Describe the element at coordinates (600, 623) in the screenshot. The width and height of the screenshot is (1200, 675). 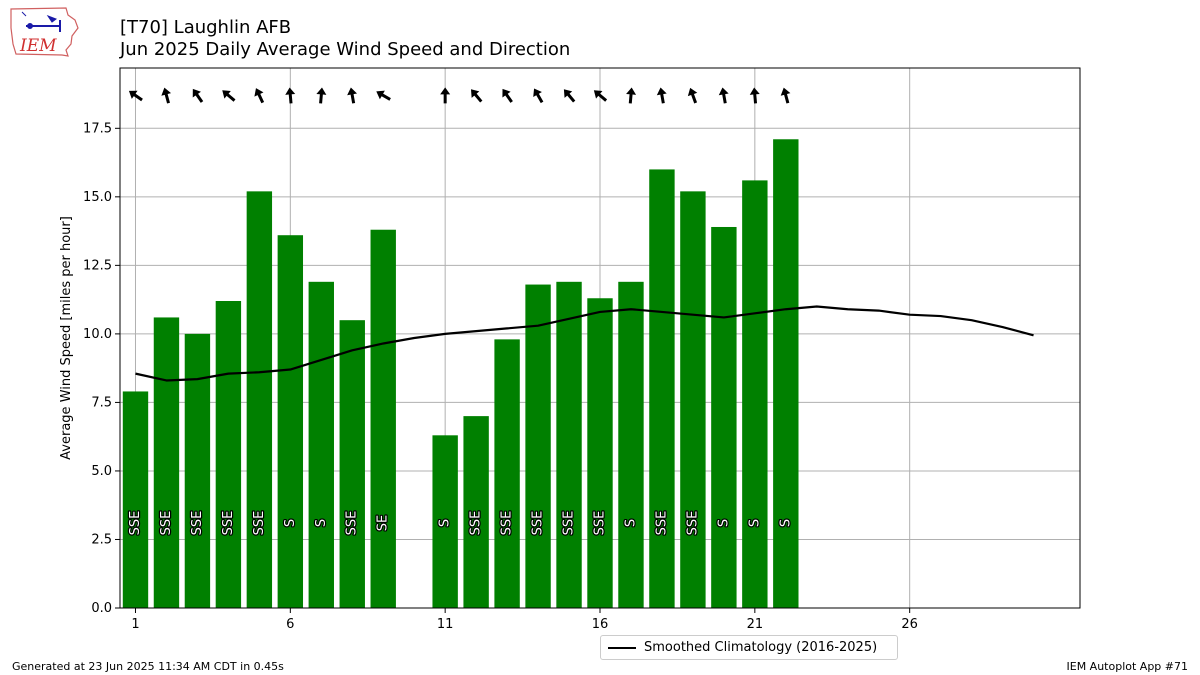
I see `x-tick-label: 16` at that location.